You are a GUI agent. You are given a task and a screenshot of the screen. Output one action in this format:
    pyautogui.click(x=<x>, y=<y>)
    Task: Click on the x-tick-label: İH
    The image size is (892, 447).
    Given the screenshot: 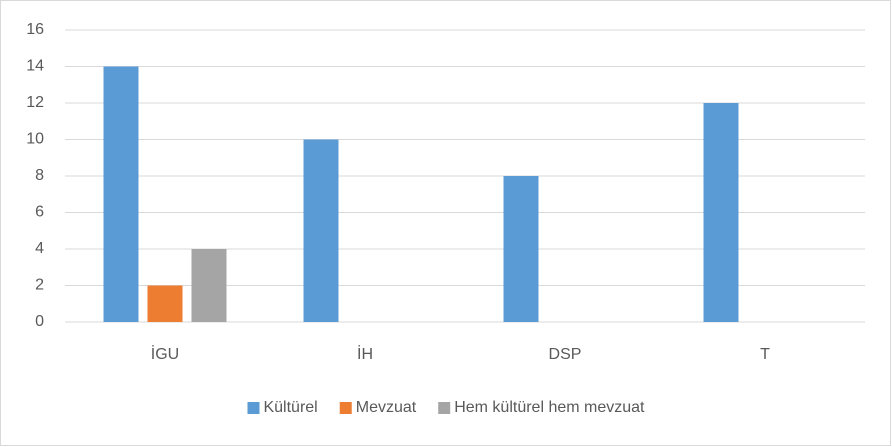 What is the action you would take?
    pyautogui.click(x=365, y=353)
    